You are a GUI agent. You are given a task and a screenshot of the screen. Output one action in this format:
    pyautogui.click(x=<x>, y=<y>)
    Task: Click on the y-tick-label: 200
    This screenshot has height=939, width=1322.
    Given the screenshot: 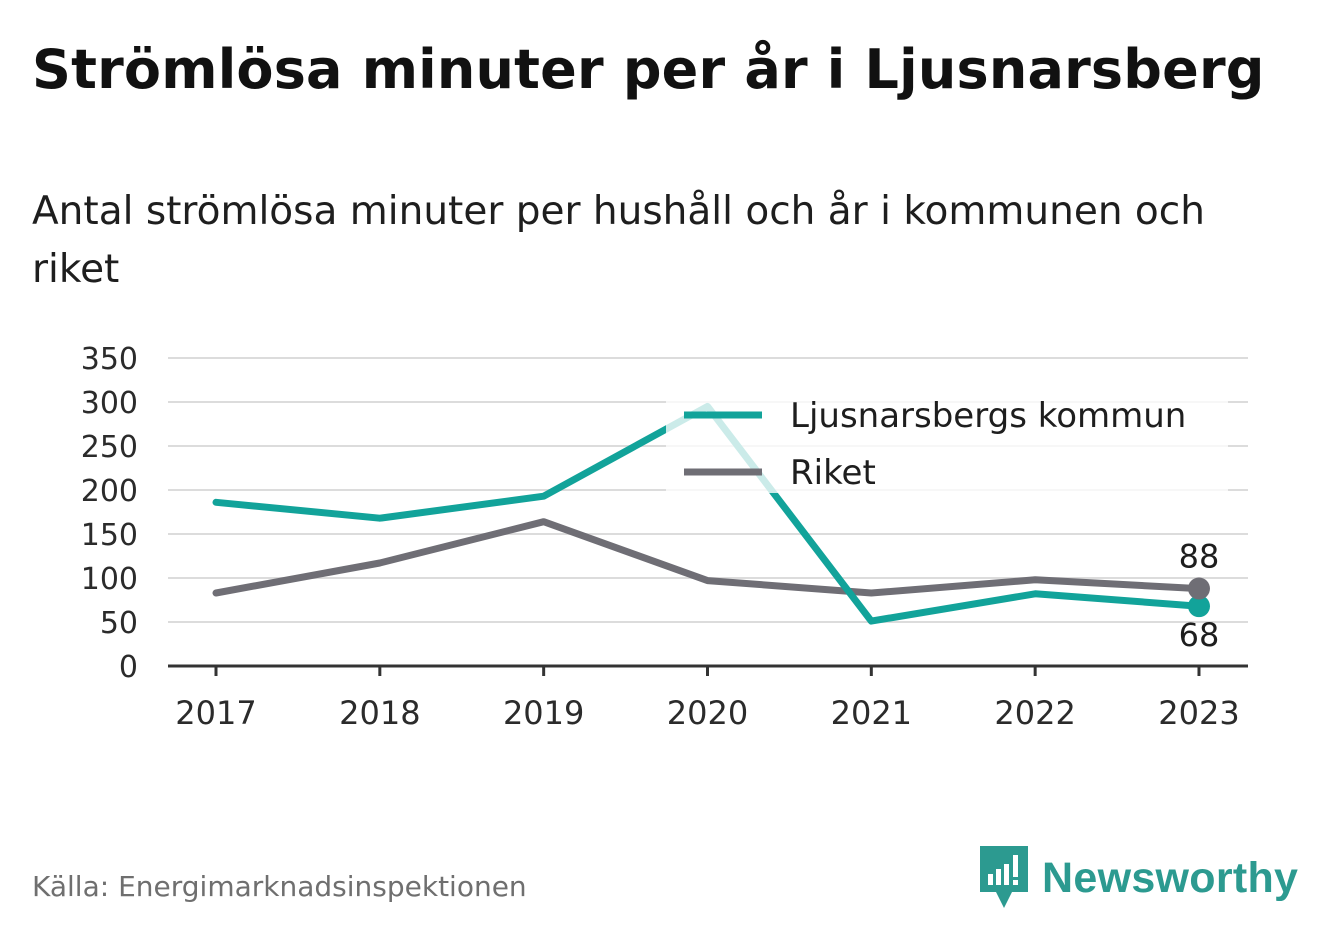 What is the action you would take?
    pyautogui.click(x=109, y=491)
    